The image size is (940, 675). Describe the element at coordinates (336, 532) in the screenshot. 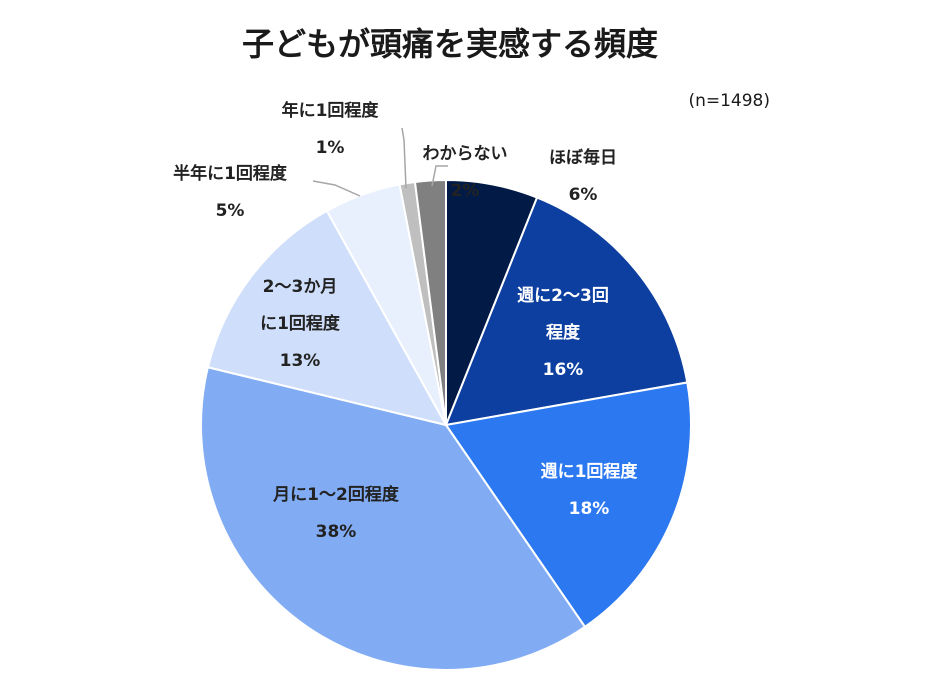

I see `slice-value-label: 38%` at that location.